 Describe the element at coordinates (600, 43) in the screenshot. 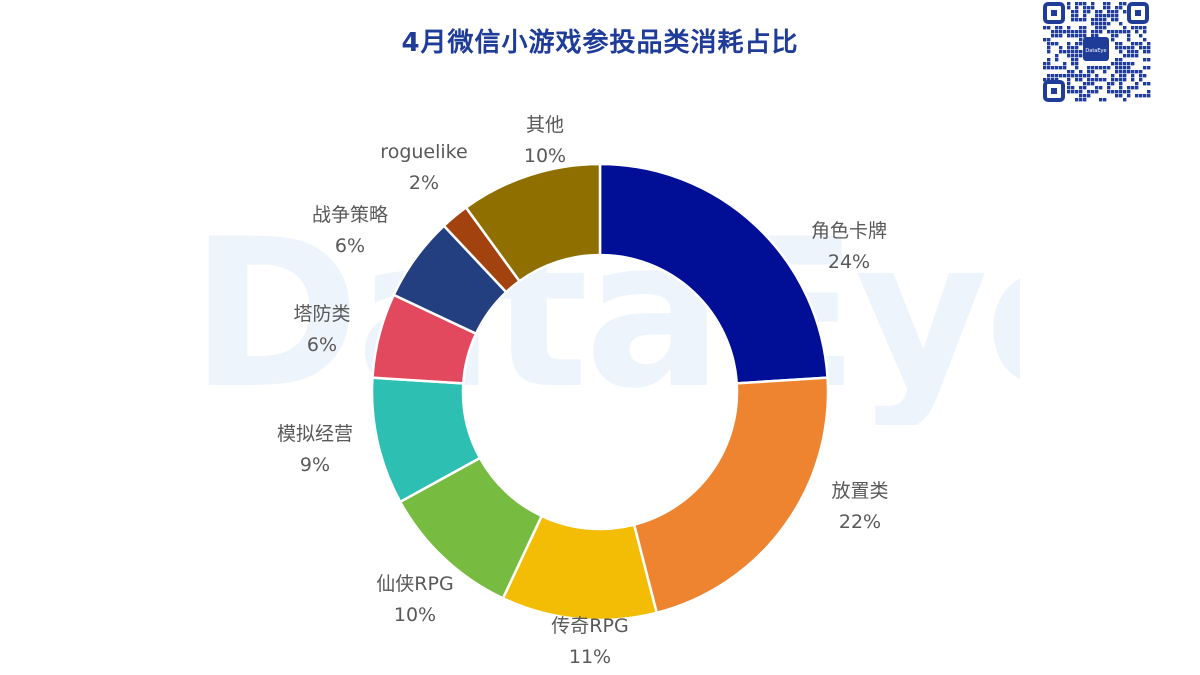

I see `chart-title: 4月微信小游戏参投品类消耗占比` at that location.